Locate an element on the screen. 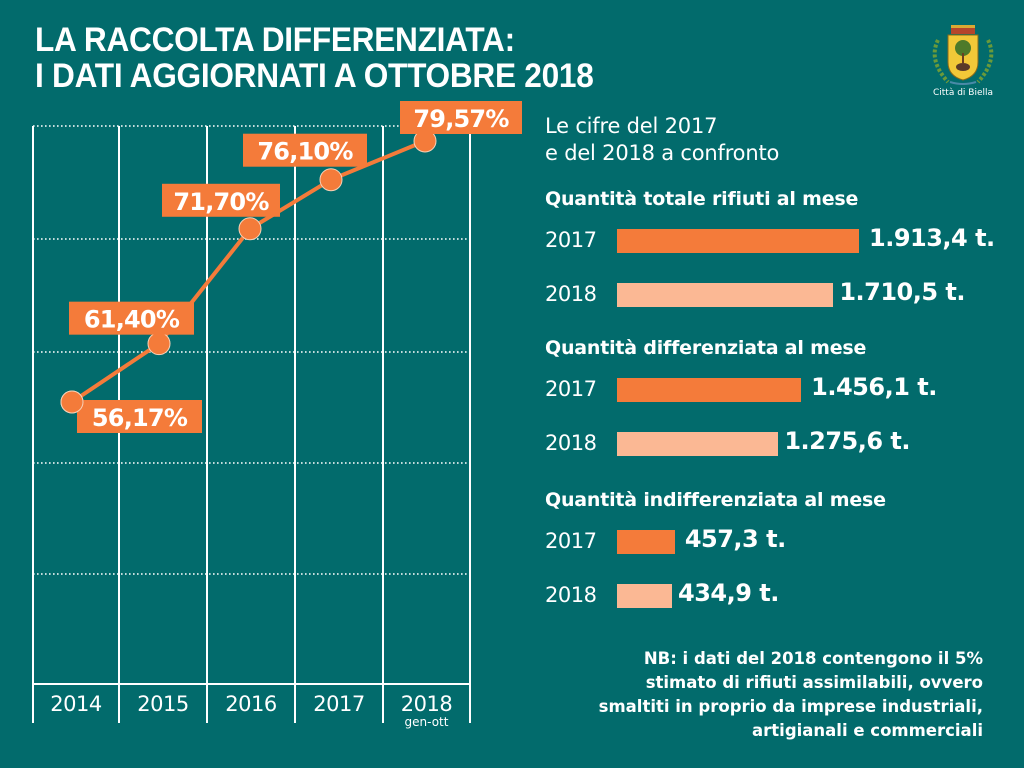  city-logo: Città di Biella is located at coordinates (963, 62).